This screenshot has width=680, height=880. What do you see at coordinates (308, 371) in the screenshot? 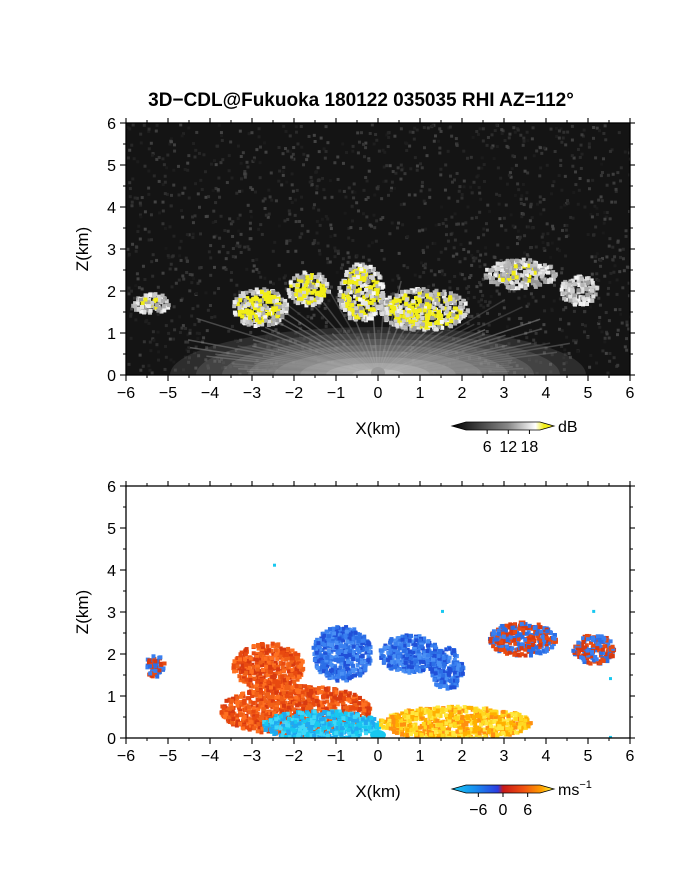
I see `reflectivity-beam` at bounding box center [308, 371].